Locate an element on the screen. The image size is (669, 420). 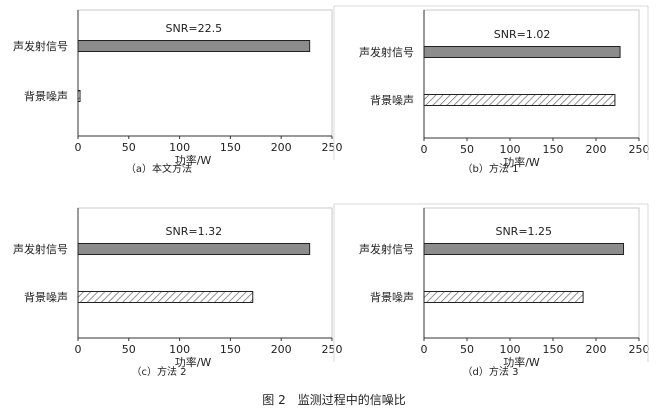
snr-annotation: SNR=22.5 is located at coordinates (194, 28).